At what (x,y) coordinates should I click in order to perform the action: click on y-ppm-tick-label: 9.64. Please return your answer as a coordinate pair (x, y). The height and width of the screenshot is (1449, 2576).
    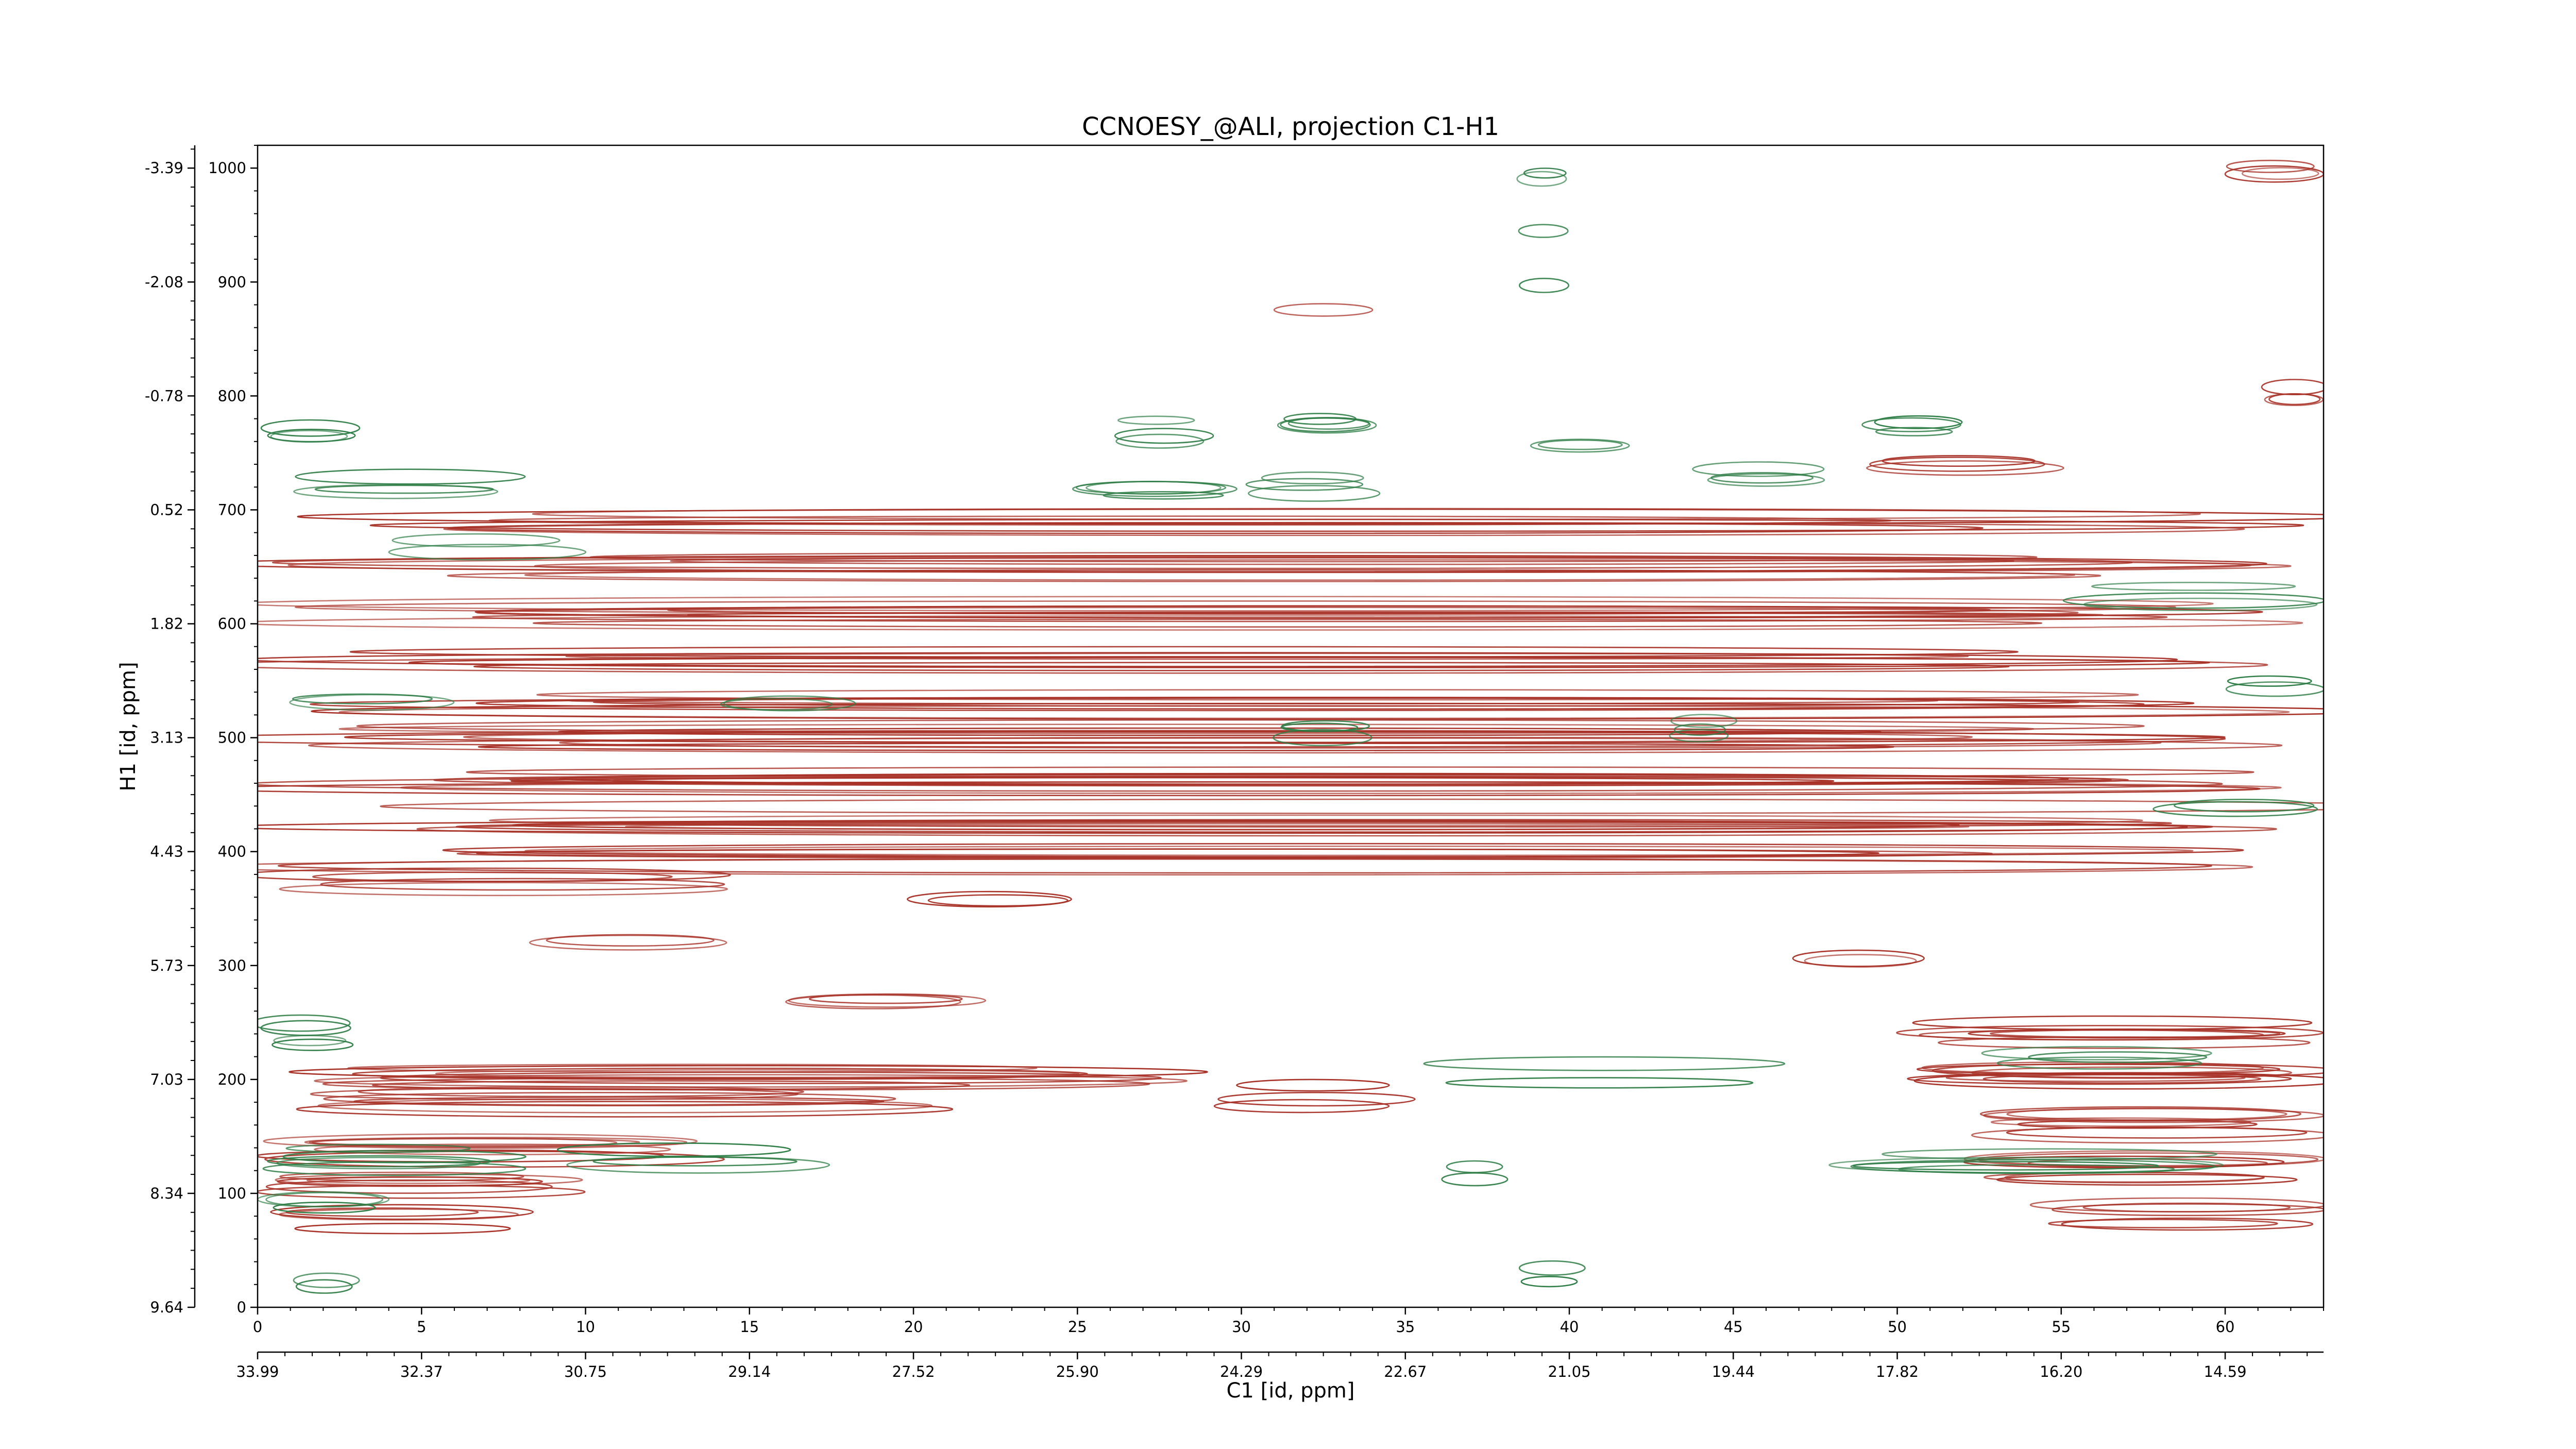
    Looking at the image, I should click on (167, 1307).